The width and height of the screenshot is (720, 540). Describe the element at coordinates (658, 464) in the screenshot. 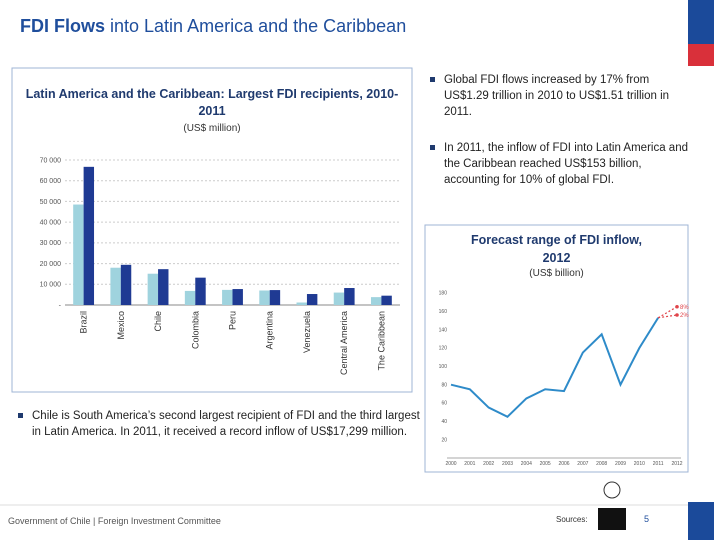

I see `x-tick-label: 2011` at that location.